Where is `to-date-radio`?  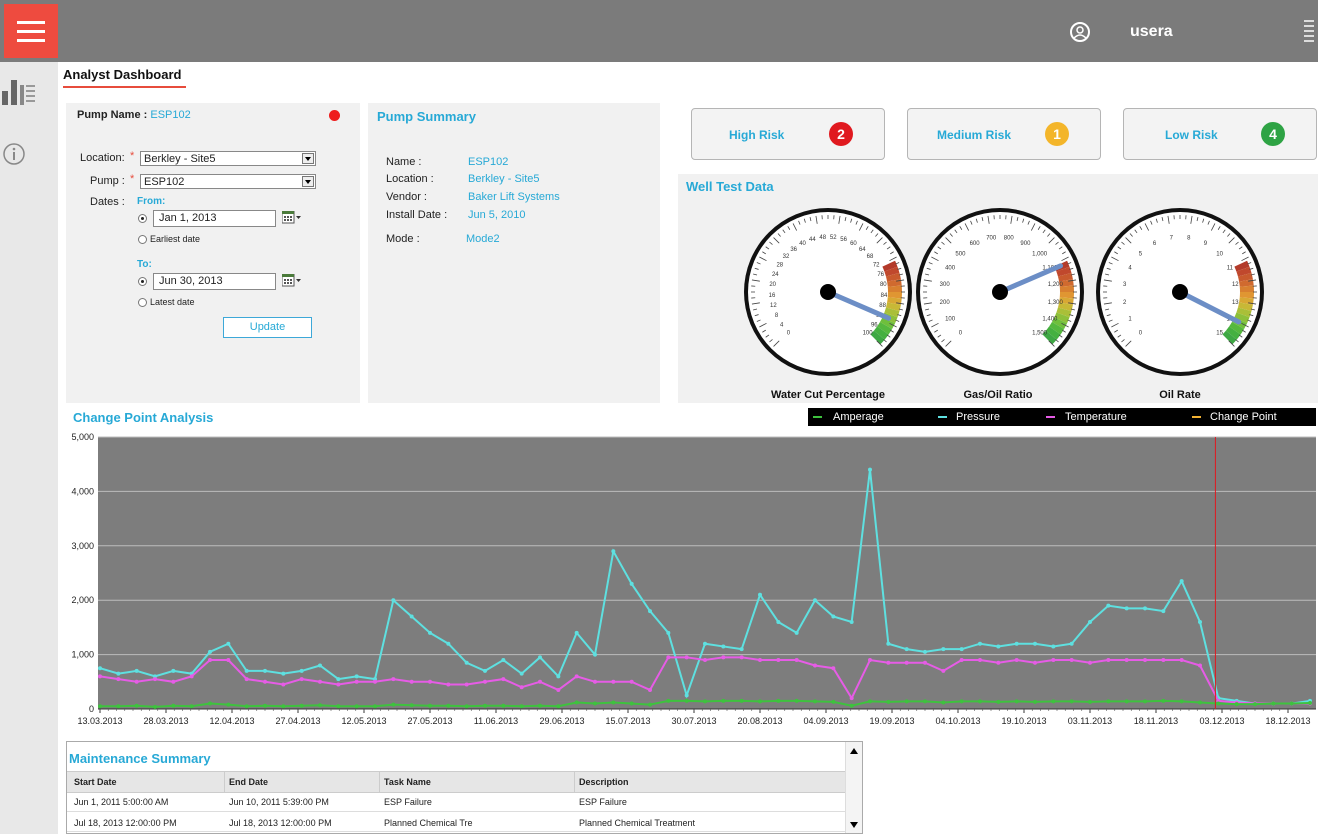
to-date-radio is located at coordinates (142, 281).